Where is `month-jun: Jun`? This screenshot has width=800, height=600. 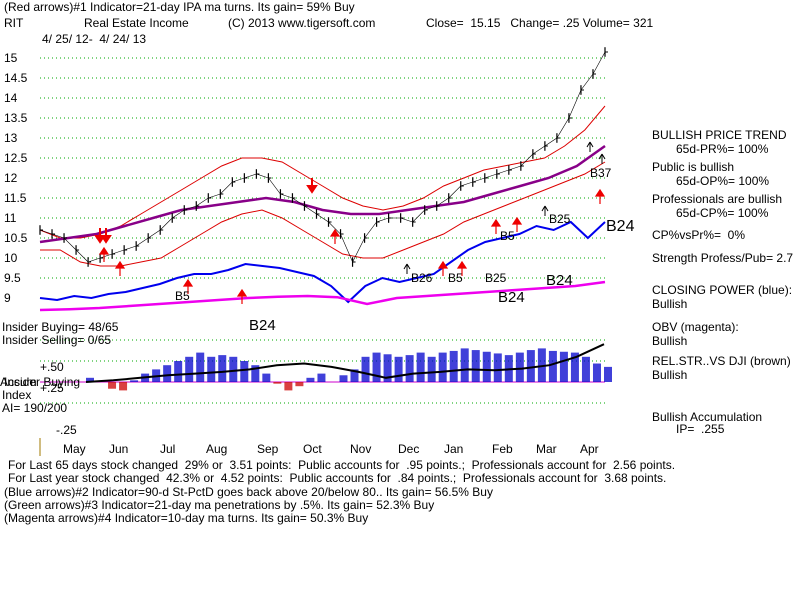 month-jun: Jun is located at coordinates (119, 449).